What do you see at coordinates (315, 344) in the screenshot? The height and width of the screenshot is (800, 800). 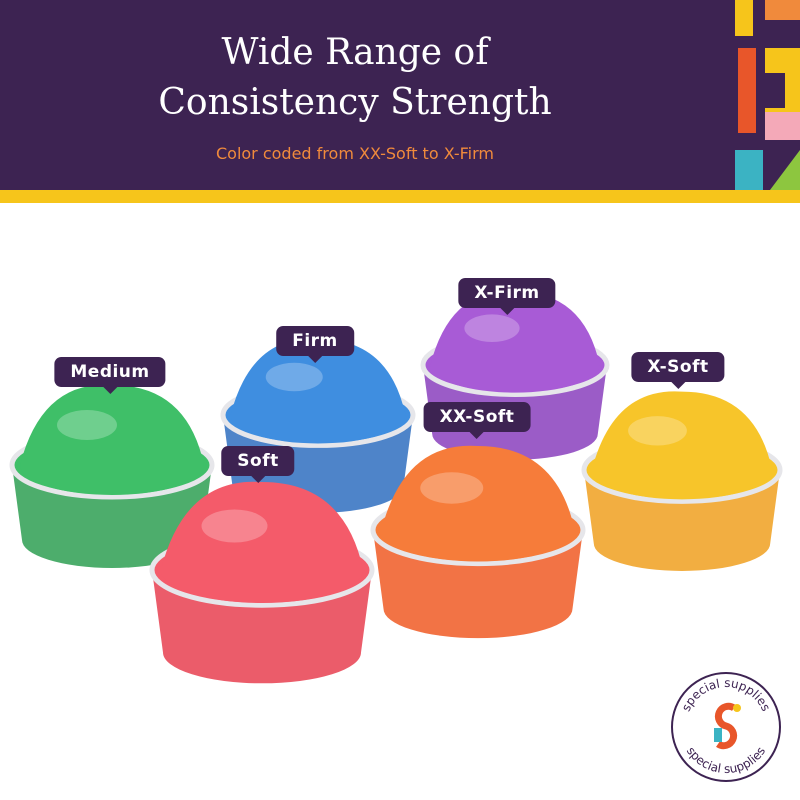 I see `label: Firm` at bounding box center [315, 344].